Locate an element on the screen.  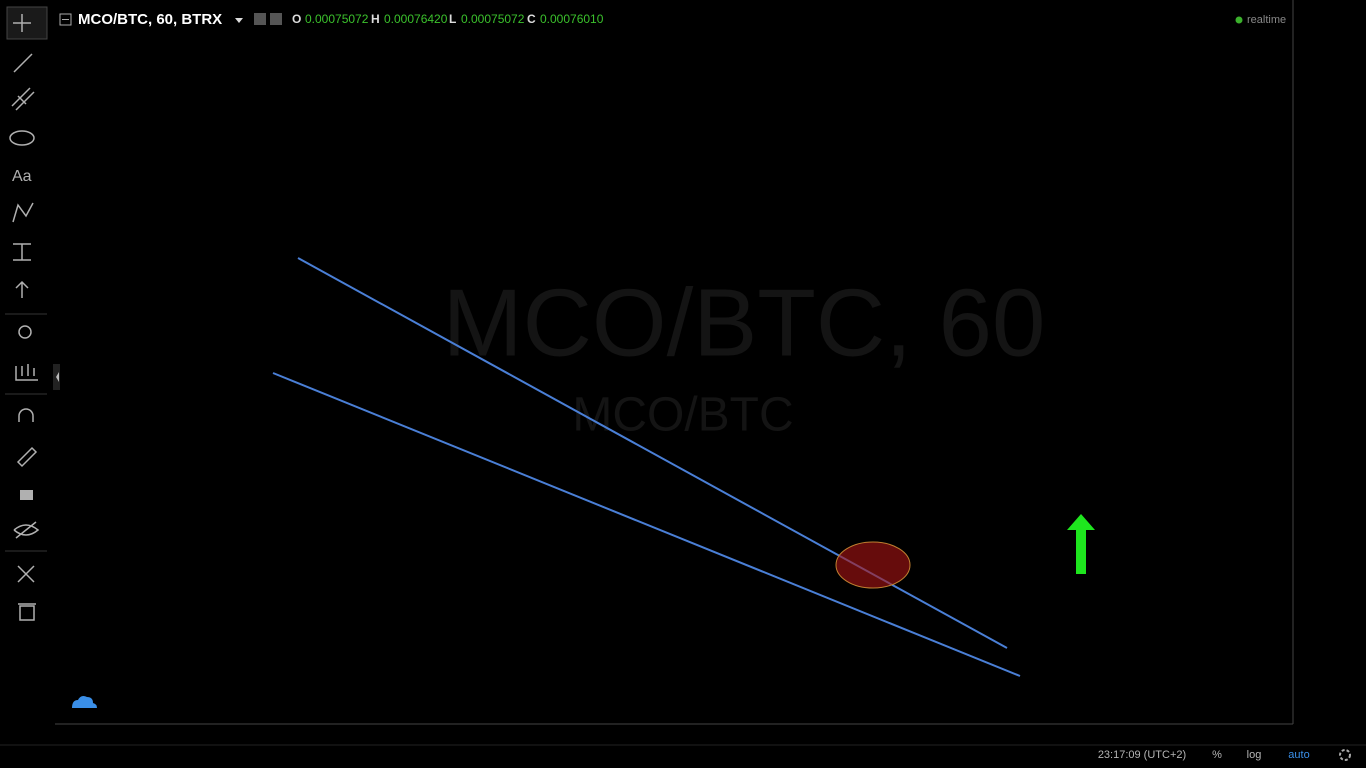
magnet-tool is located at coordinates (26, 415).